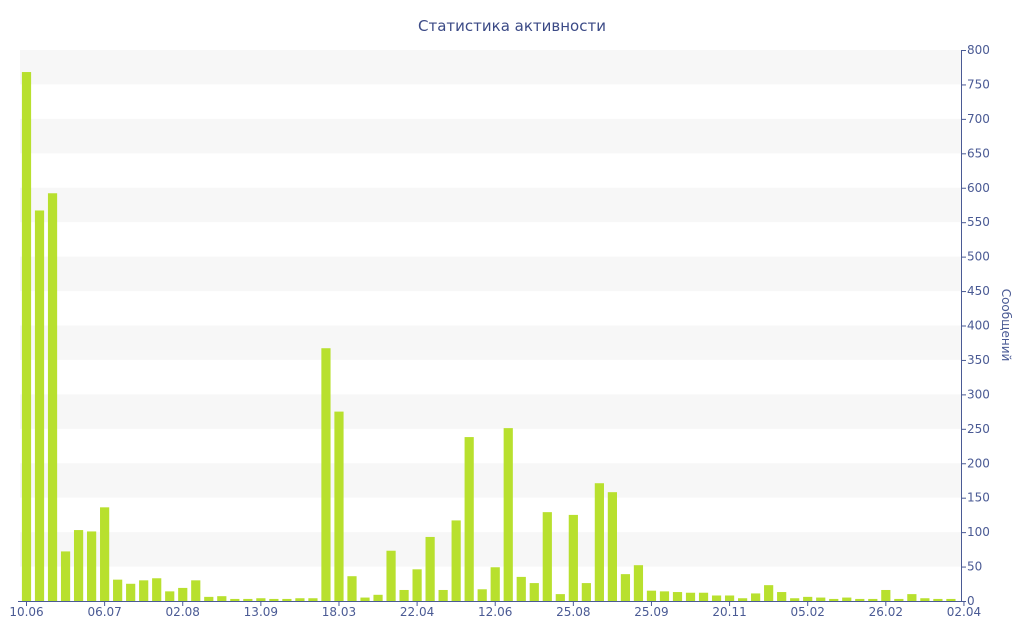 This screenshot has width=1024, height=640. What do you see at coordinates (978, 291) in the screenshot?
I see `y-tick-label: 450` at bounding box center [978, 291].